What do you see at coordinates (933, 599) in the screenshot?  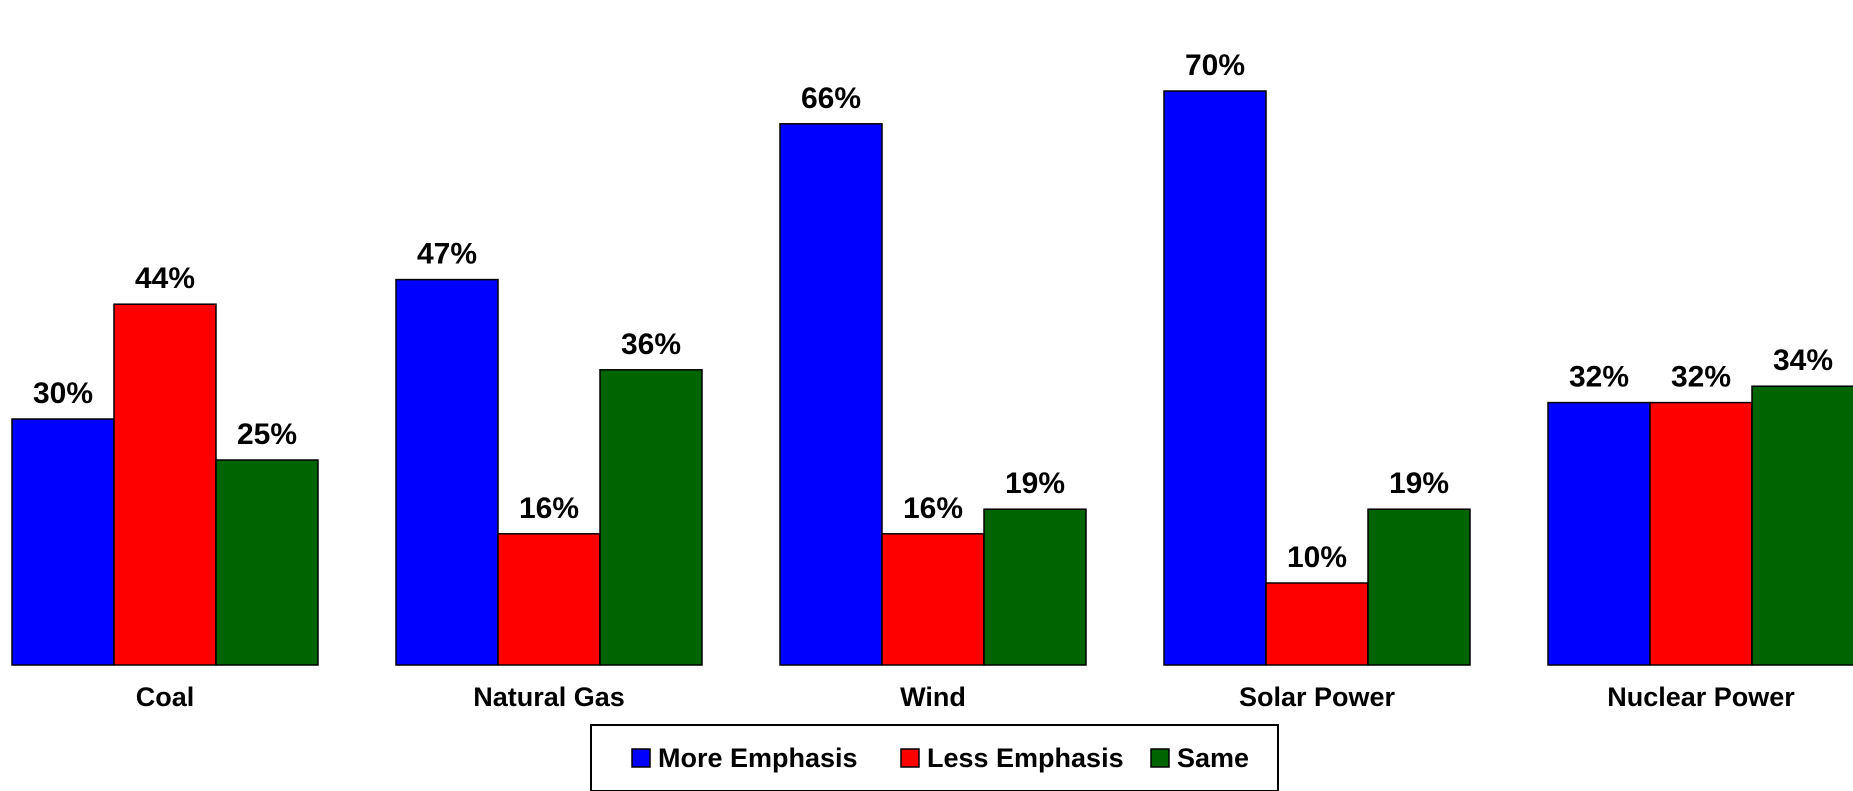 I see `bar-wind-less-emphasis` at bounding box center [933, 599].